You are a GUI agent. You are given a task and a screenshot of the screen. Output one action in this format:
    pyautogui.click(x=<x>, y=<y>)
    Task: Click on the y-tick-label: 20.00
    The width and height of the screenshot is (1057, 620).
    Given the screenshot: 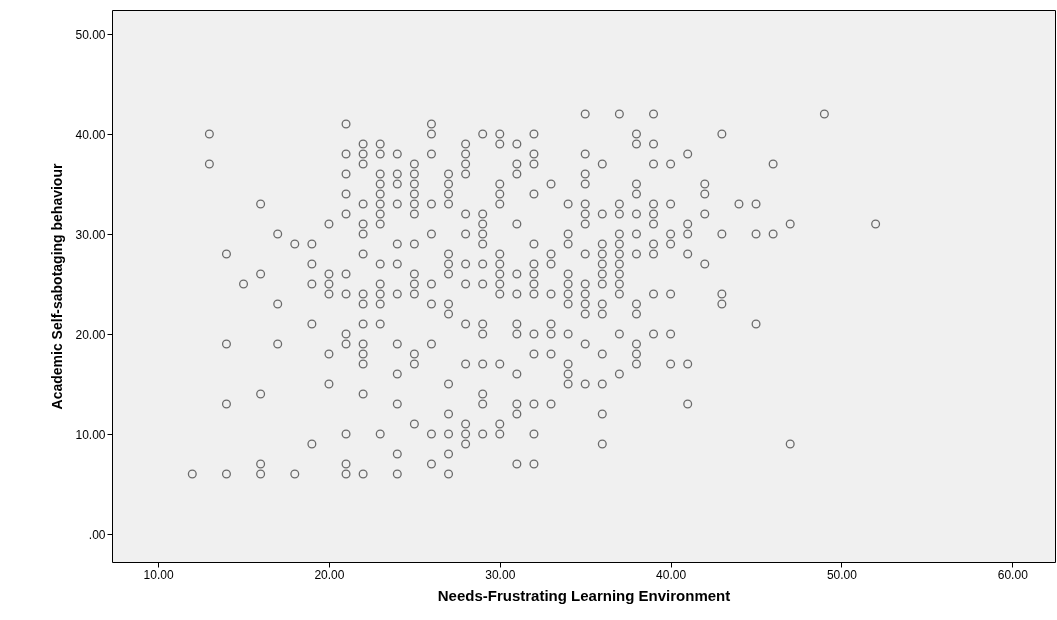 What is the action you would take?
    pyautogui.click(x=90, y=334)
    